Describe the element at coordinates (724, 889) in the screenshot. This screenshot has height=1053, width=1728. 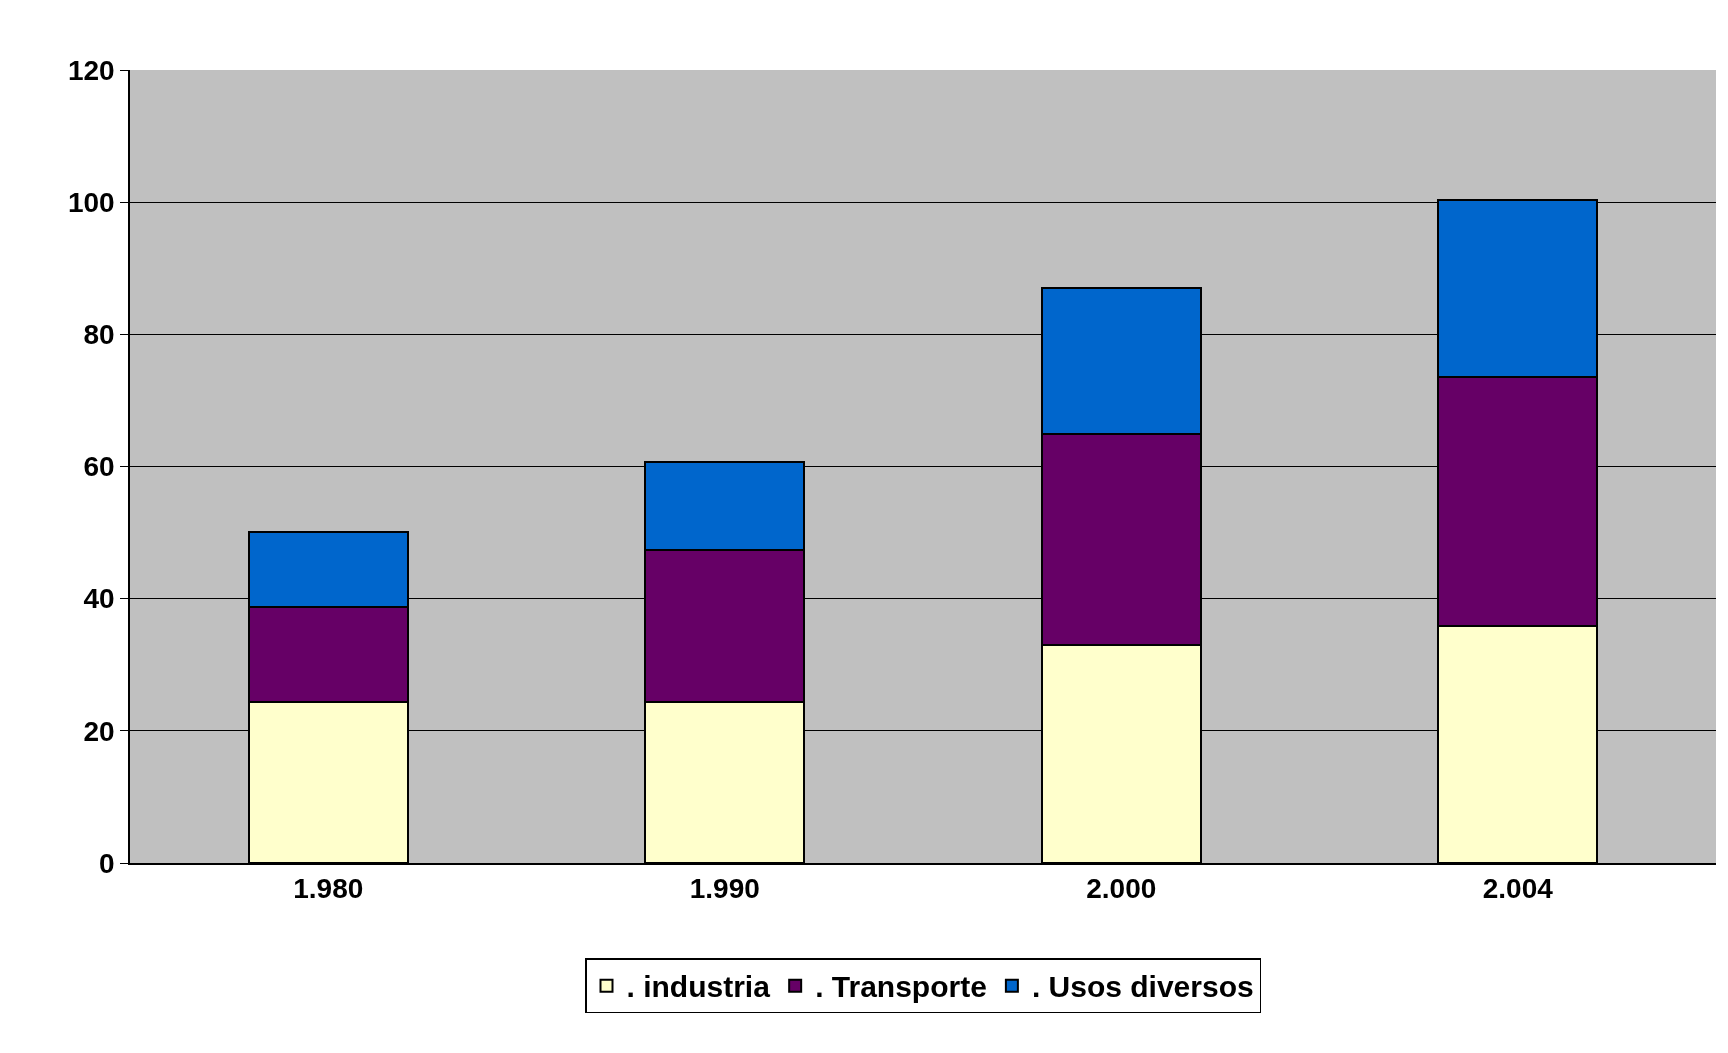
I see `x-tick-label: 1.990` at that location.